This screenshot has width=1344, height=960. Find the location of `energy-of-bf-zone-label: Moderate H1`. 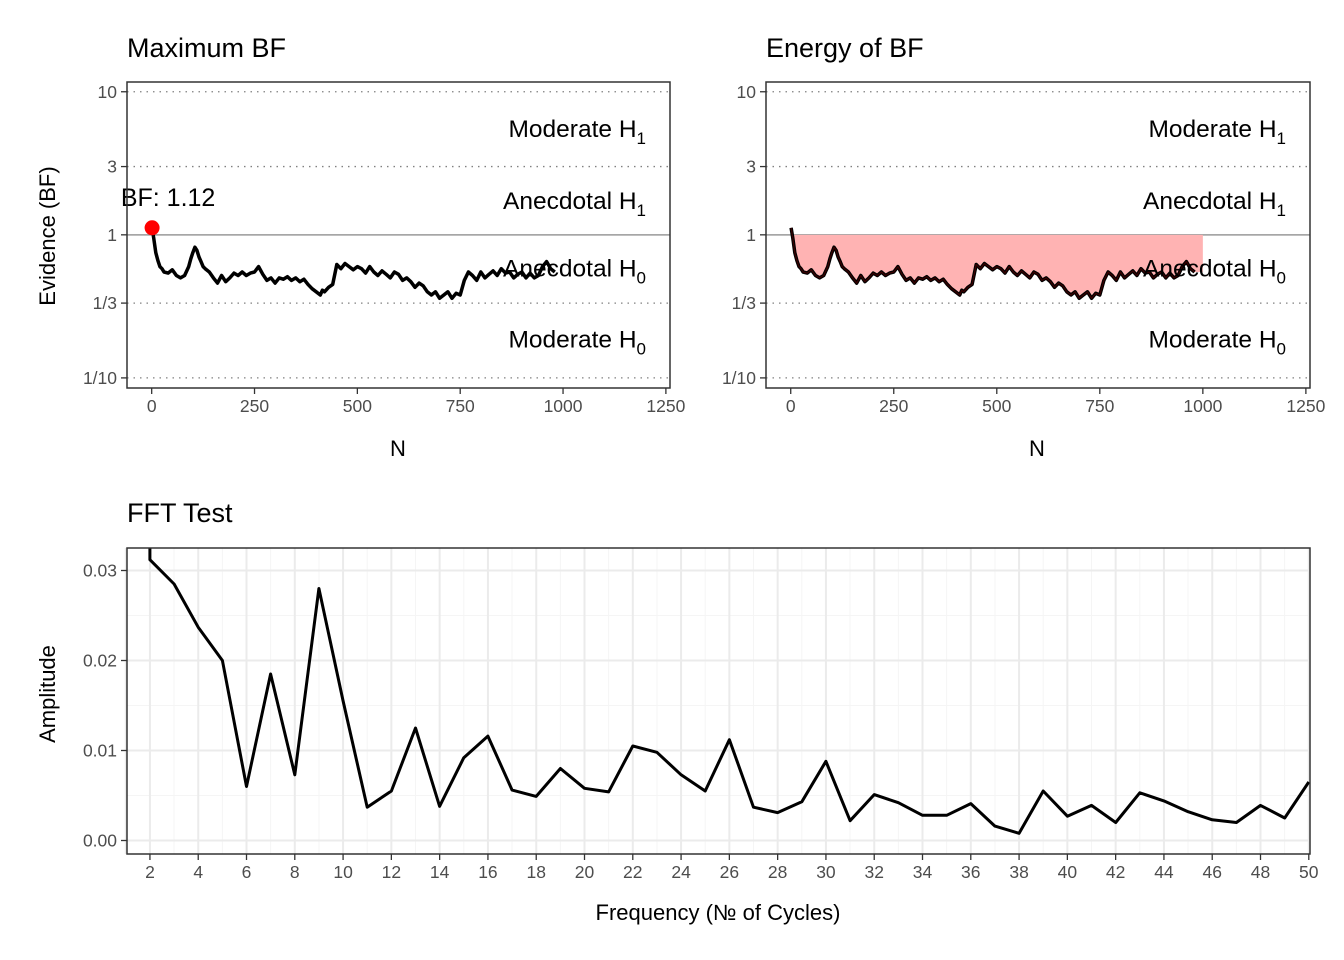

energy-of-bf-zone-label: Moderate H1 is located at coordinates (1217, 132).